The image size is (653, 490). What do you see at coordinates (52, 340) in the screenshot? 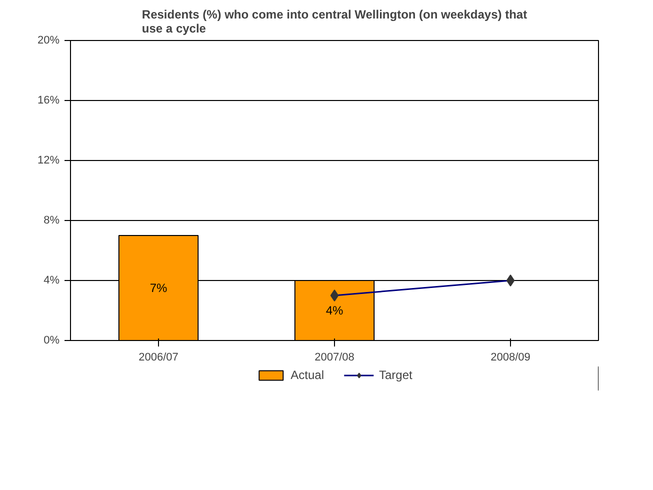
I see `y-tick-label: 0%` at bounding box center [52, 340].